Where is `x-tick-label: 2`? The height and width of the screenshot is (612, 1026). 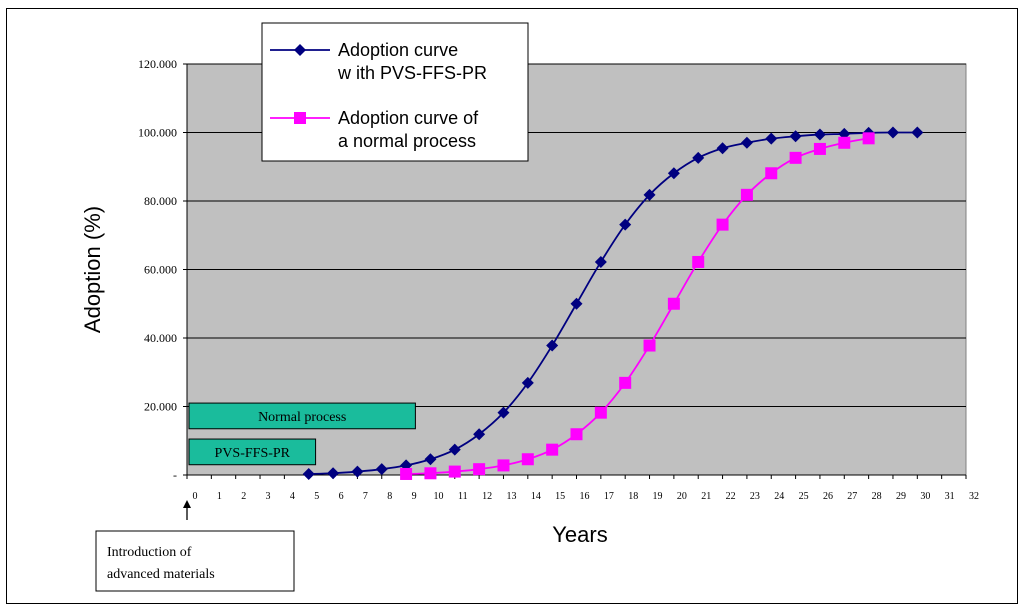
x-tick-label: 2 is located at coordinates (243, 496).